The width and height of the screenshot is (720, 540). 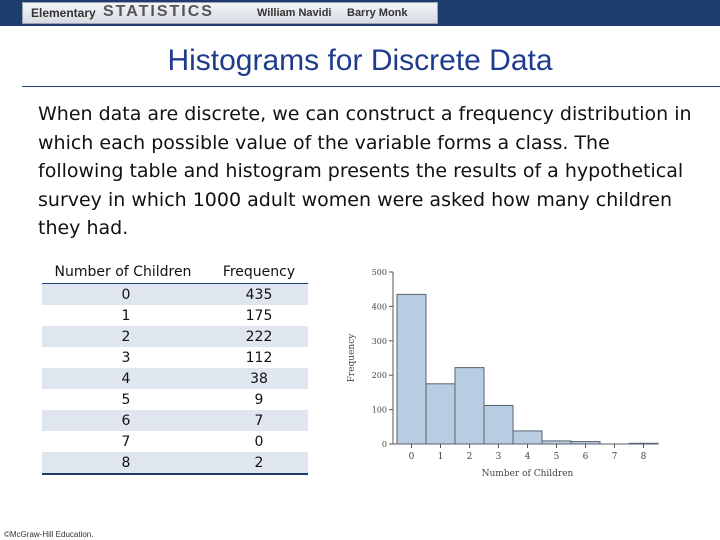 I want to click on x-tick-label: 8, so click(x=644, y=457).